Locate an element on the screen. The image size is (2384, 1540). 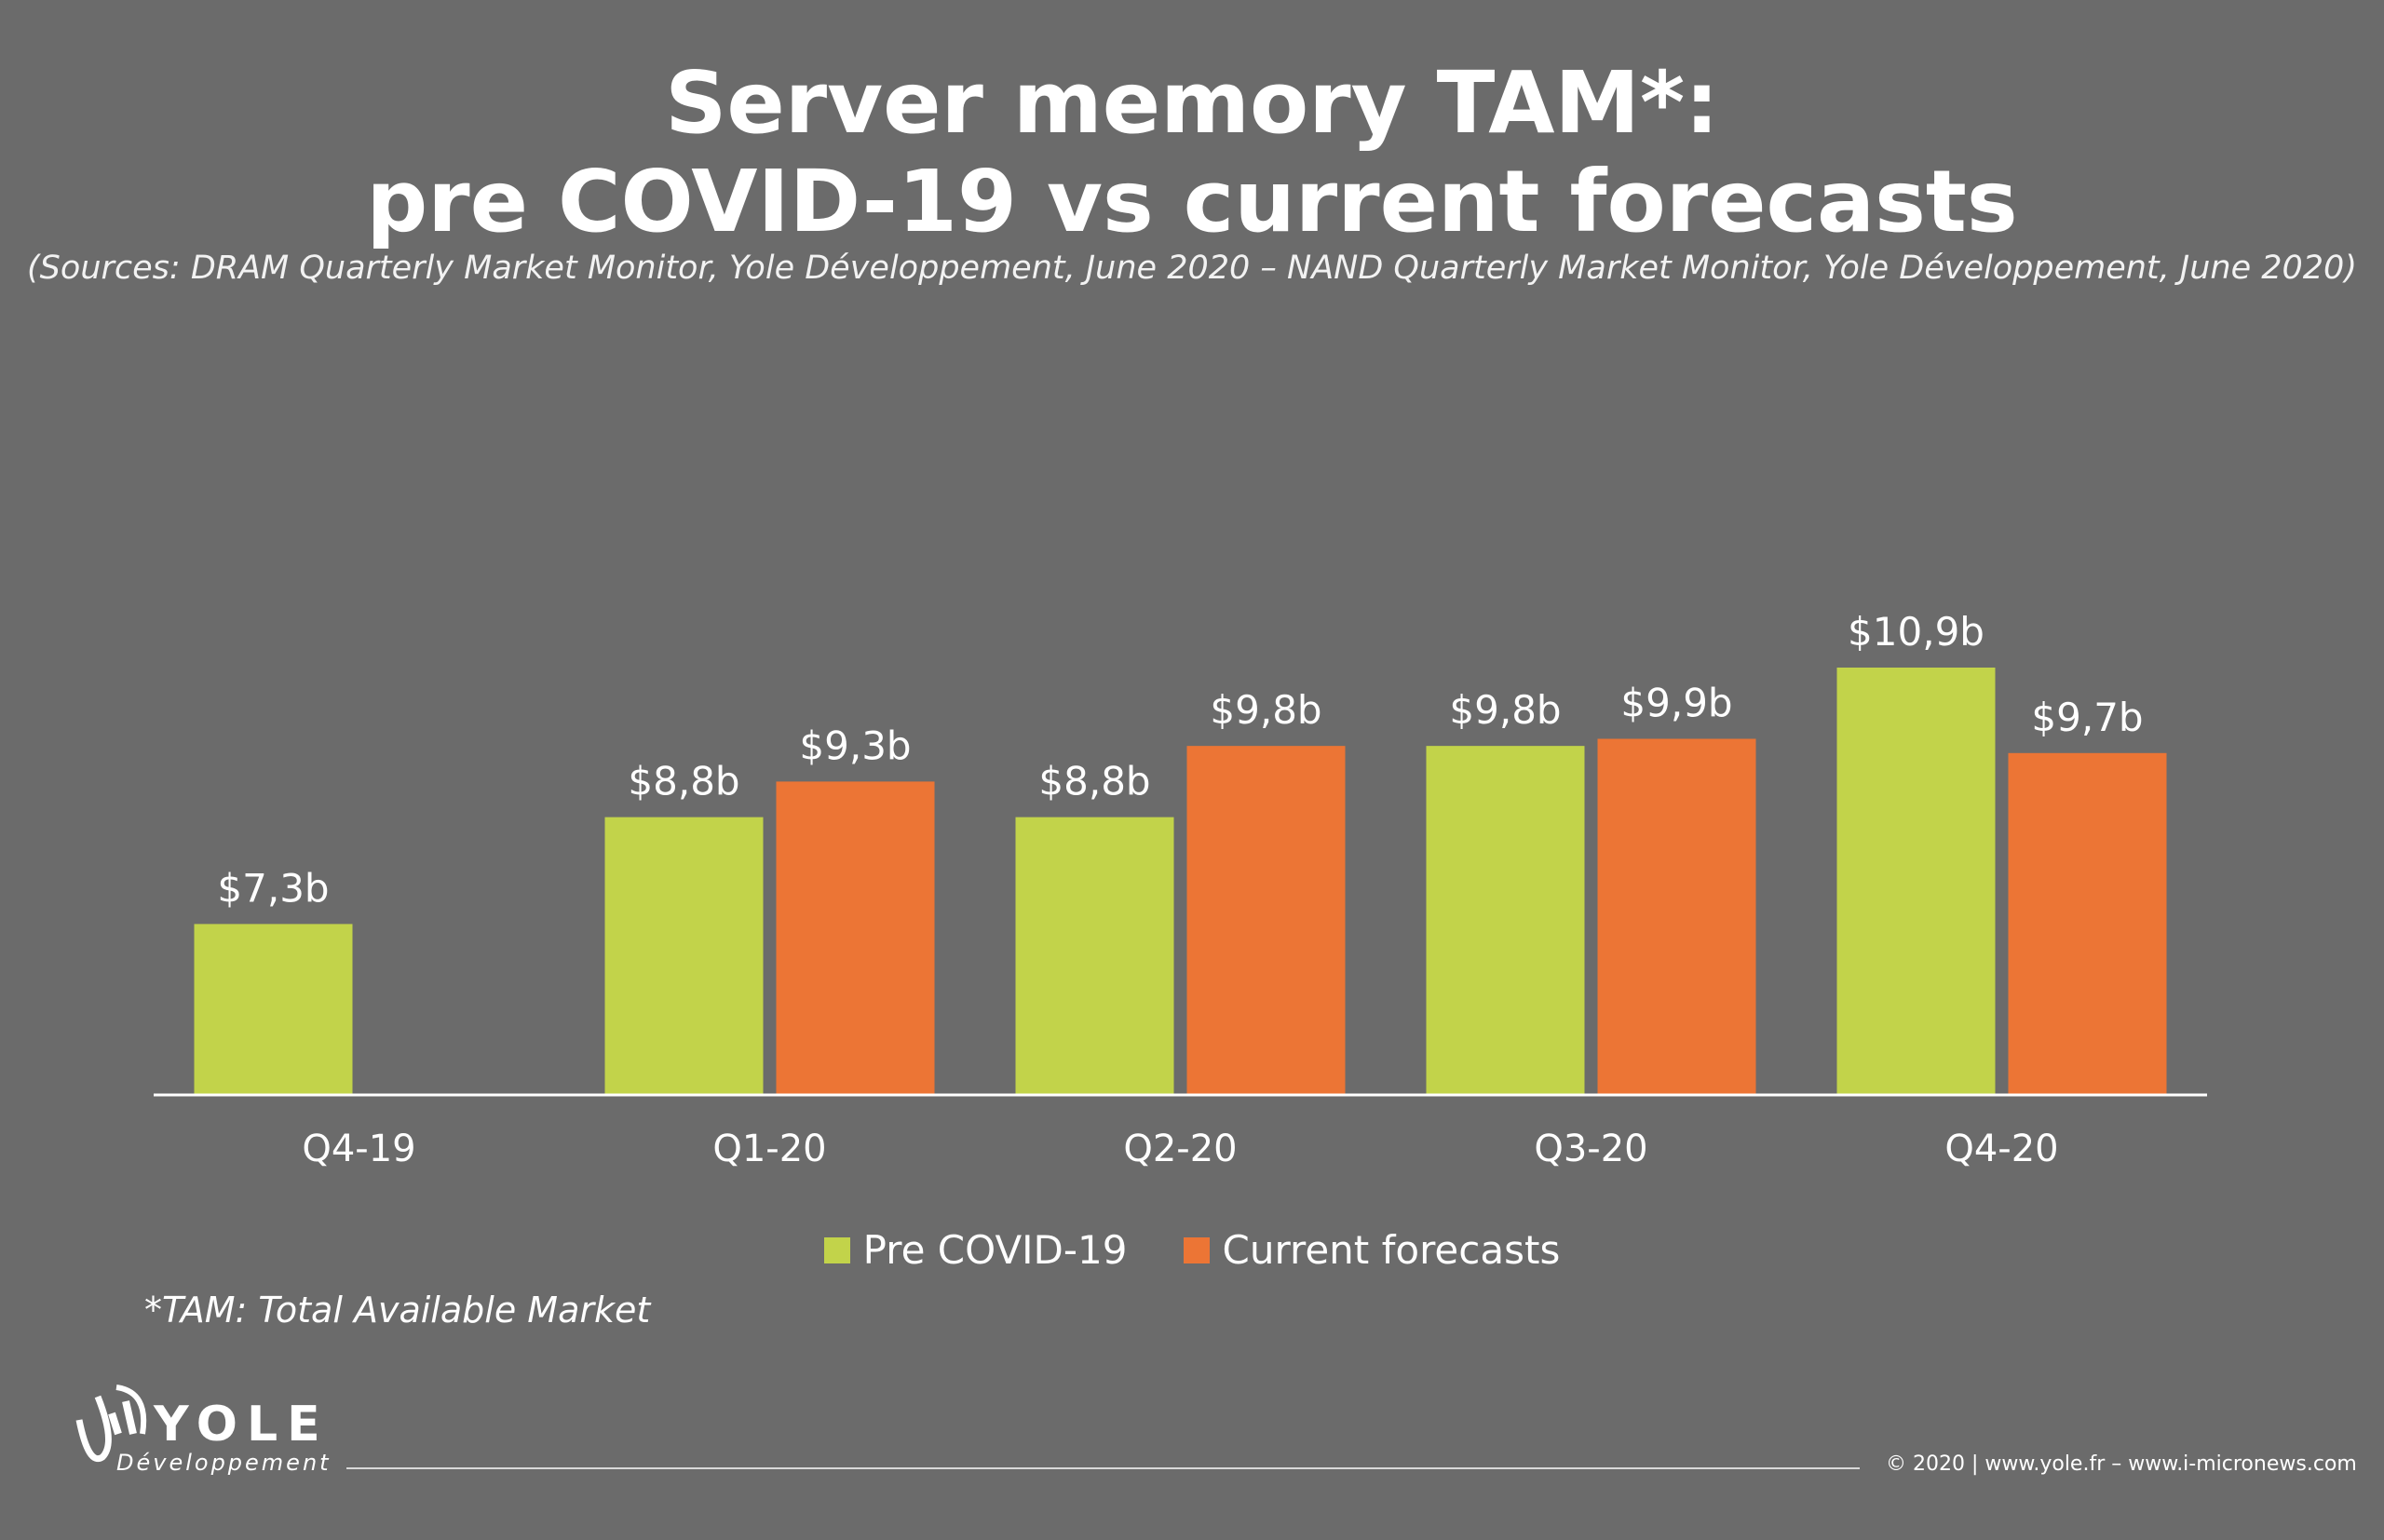
x-tick-label-q1-20: Q1-20 is located at coordinates (769, 1149).